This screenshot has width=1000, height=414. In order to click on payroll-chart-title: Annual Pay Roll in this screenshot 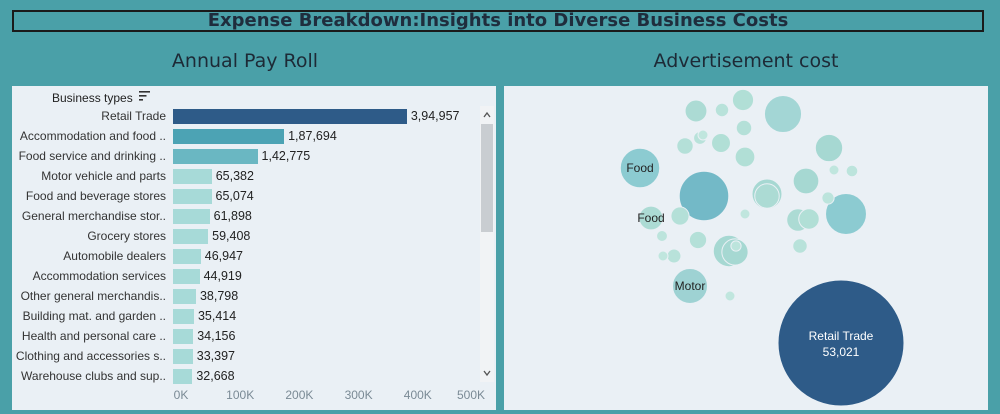, I will do `click(245, 61)`.